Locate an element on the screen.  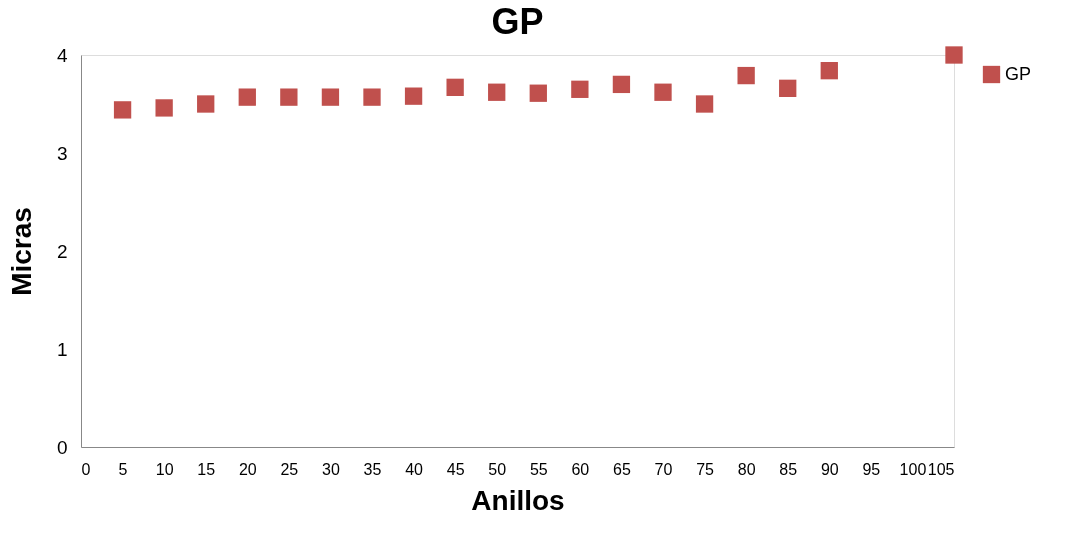
x-tick-label: 60 is located at coordinates (580, 469).